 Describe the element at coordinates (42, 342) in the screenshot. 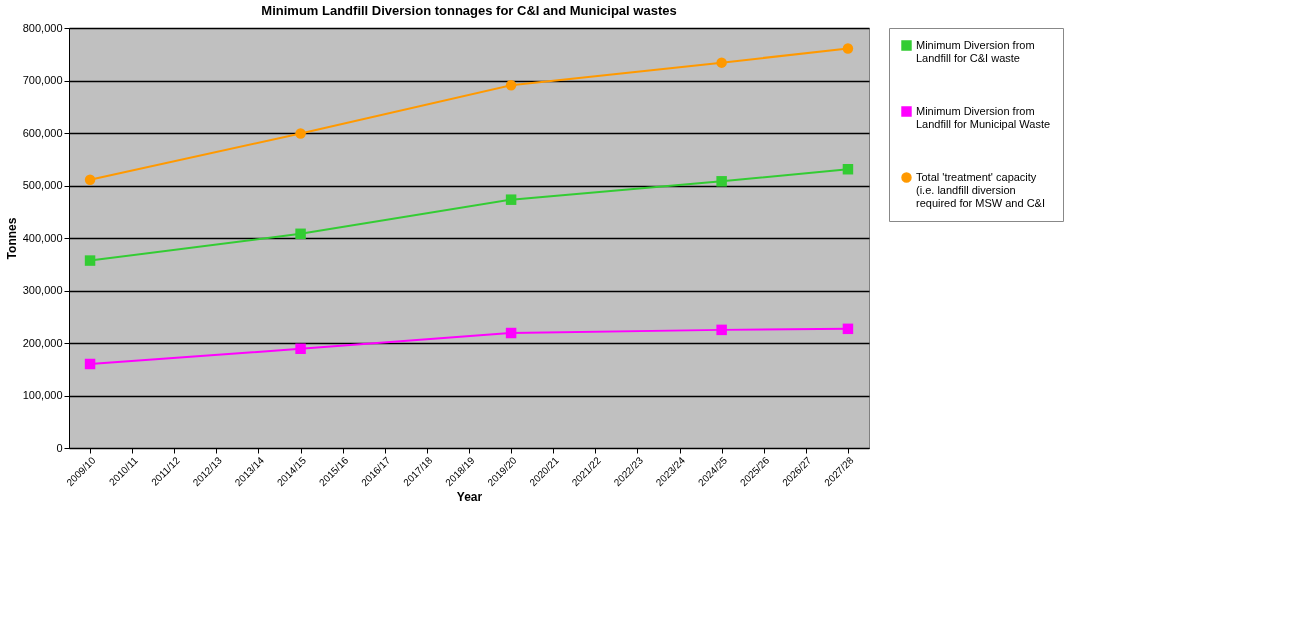

I see `y-tick-label: 200,000` at that location.